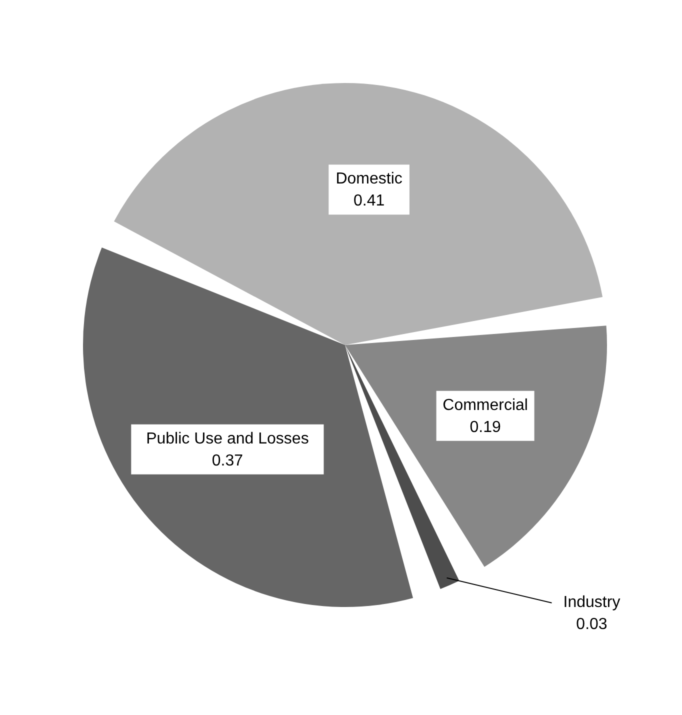 Image resolution: width=682 pixels, height=715 pixels. Describe the element at coordinates (369, 201) in the screenshot. I see `data-label: 0.41` at that location.